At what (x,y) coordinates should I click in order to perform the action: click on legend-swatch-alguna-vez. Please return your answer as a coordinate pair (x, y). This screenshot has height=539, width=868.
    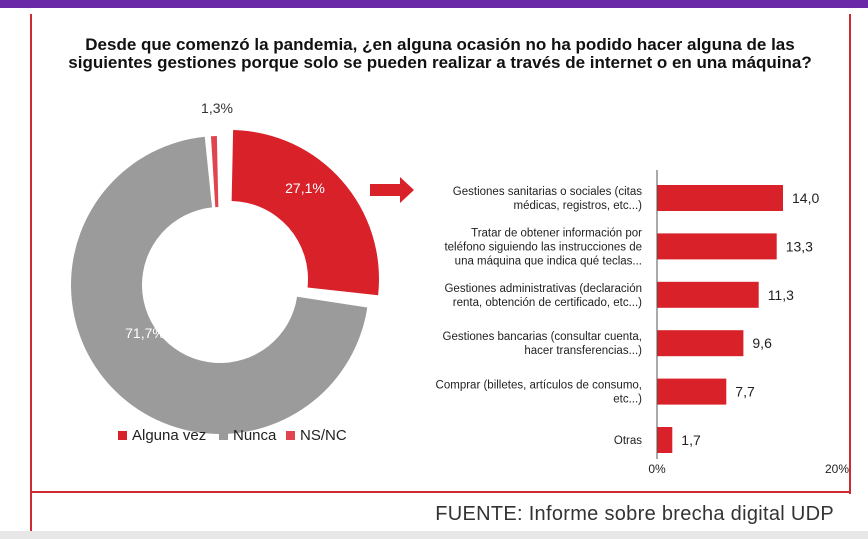
    Looking at the image, I should click on (122, 435).